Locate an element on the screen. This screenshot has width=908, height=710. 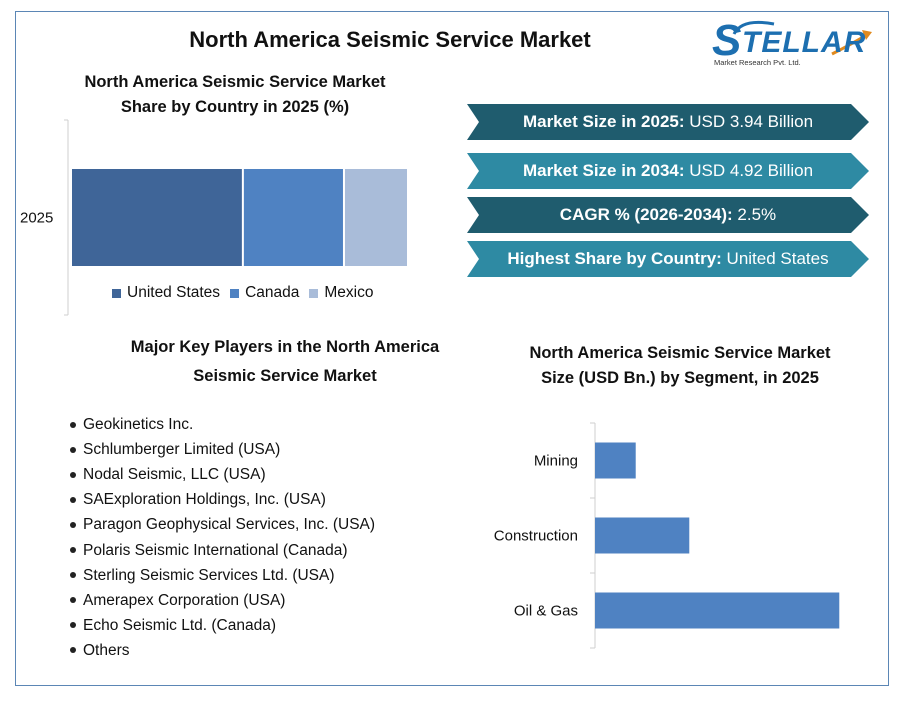
share-chart-title-line2: Share by Country in 2025 (%) is located at coordinates (235, 107).